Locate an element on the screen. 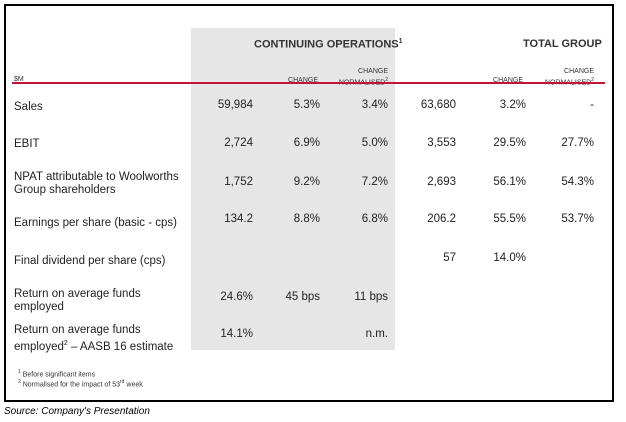 The image size is (626, 422). table-cell: 5.0% is located at coordinates (374, 143).